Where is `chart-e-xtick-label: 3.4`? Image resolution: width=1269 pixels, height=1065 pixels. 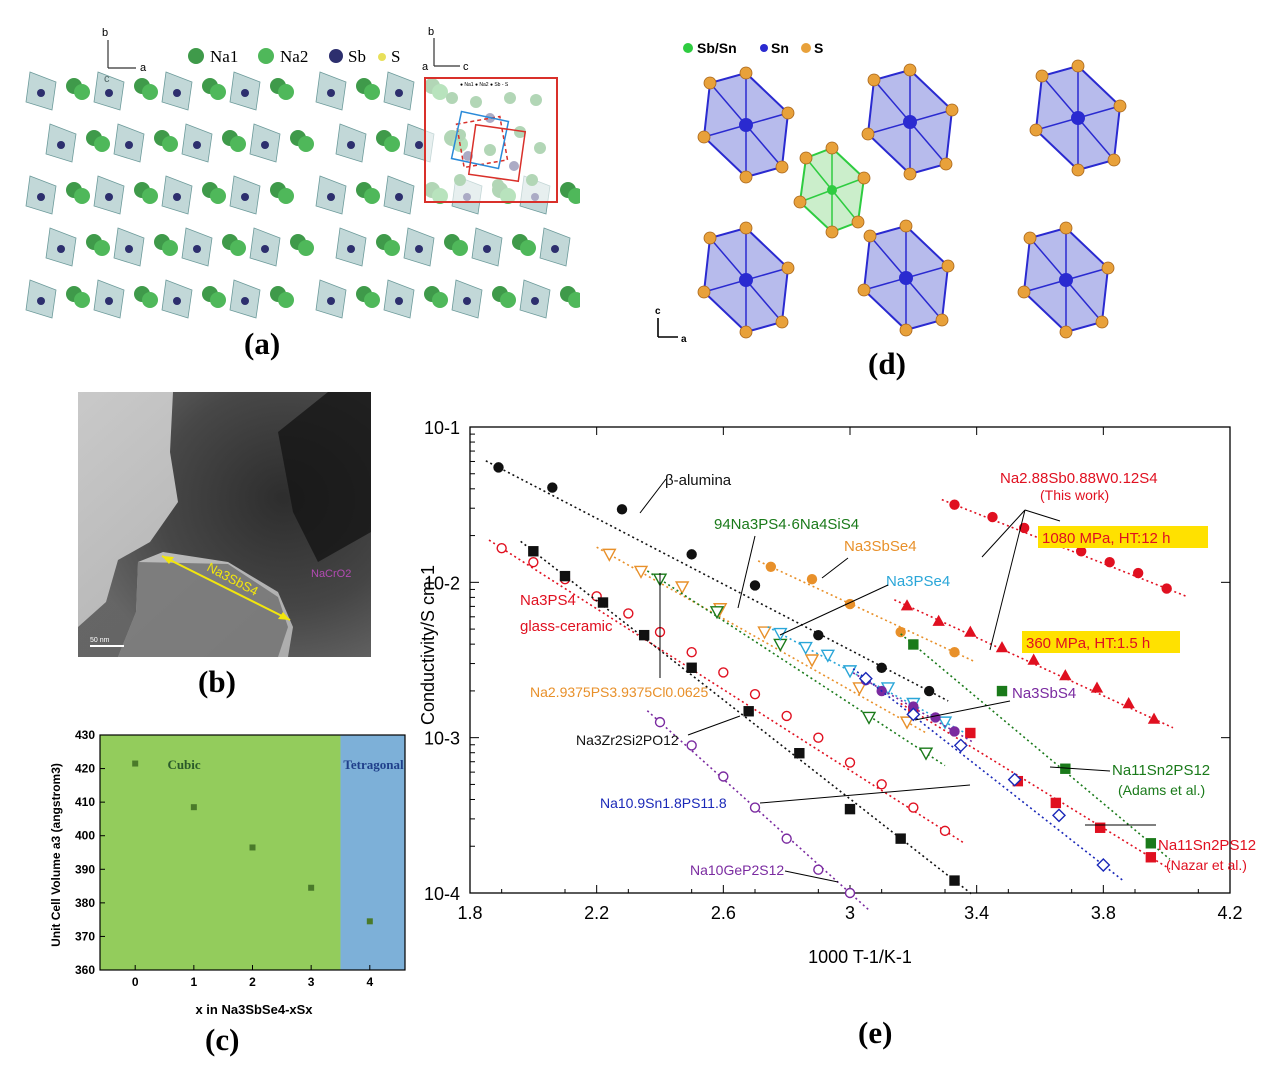 chart-e-xtick-label: 3.4 is located at coordinates (976, 913).